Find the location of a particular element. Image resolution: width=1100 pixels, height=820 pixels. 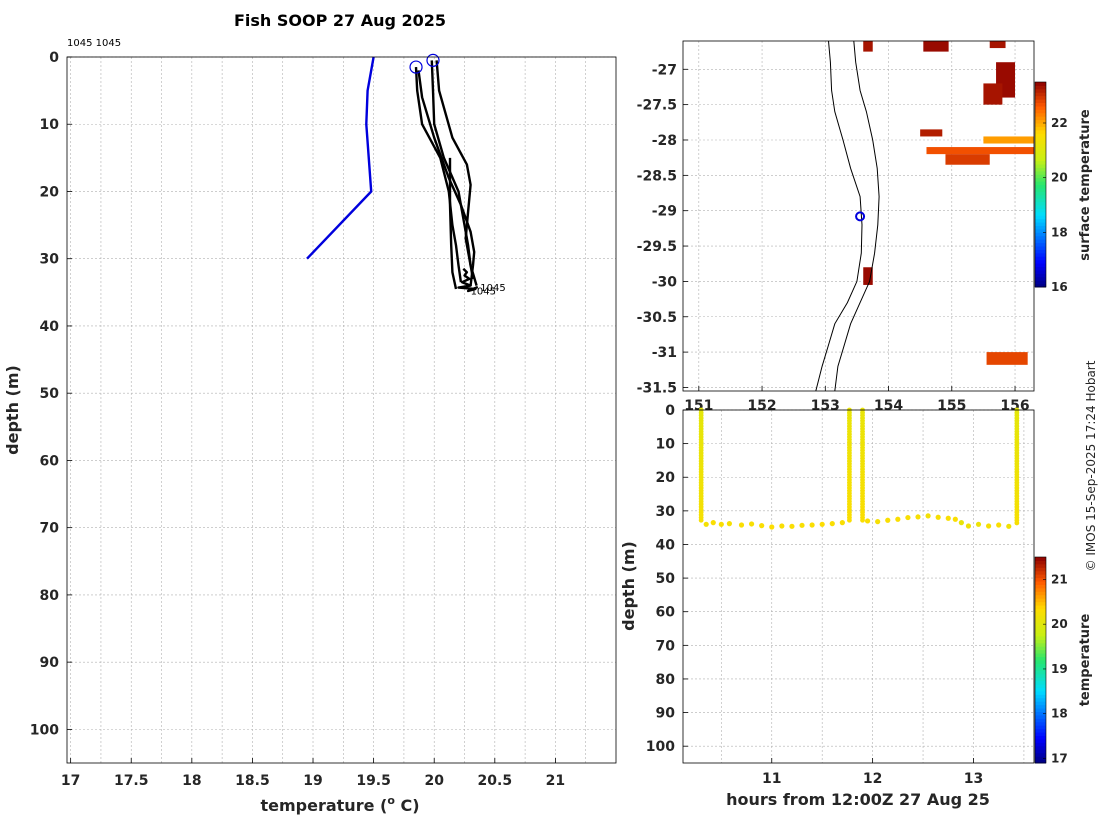

profile-xlabel-sup: o is located at coordinates (391, 800).